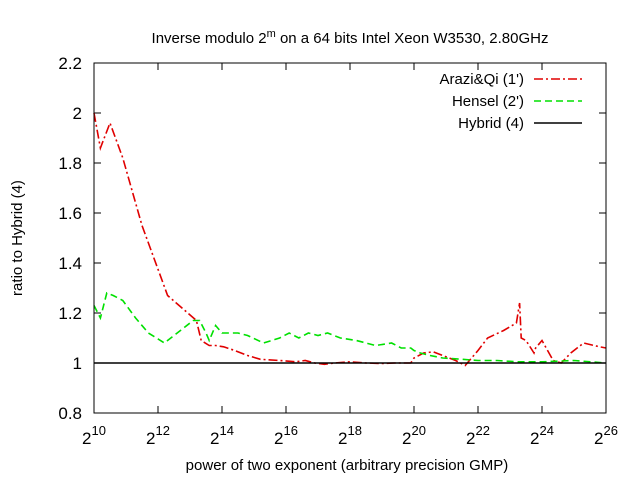  I want to click on x-tick-label: 222, so click(478, 435).